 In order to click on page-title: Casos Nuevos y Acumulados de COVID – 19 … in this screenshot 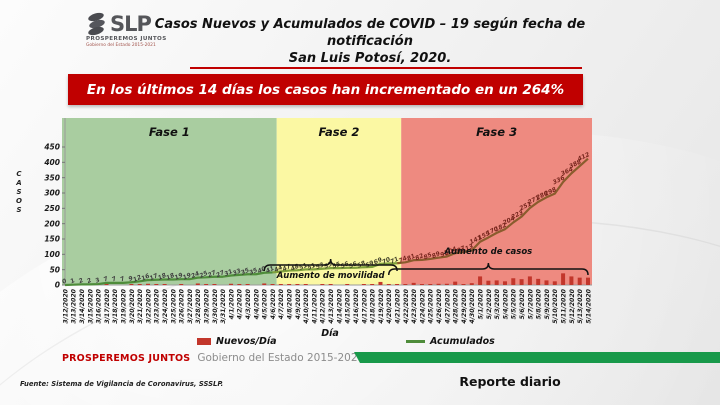, I will do `click(370, 41)`.